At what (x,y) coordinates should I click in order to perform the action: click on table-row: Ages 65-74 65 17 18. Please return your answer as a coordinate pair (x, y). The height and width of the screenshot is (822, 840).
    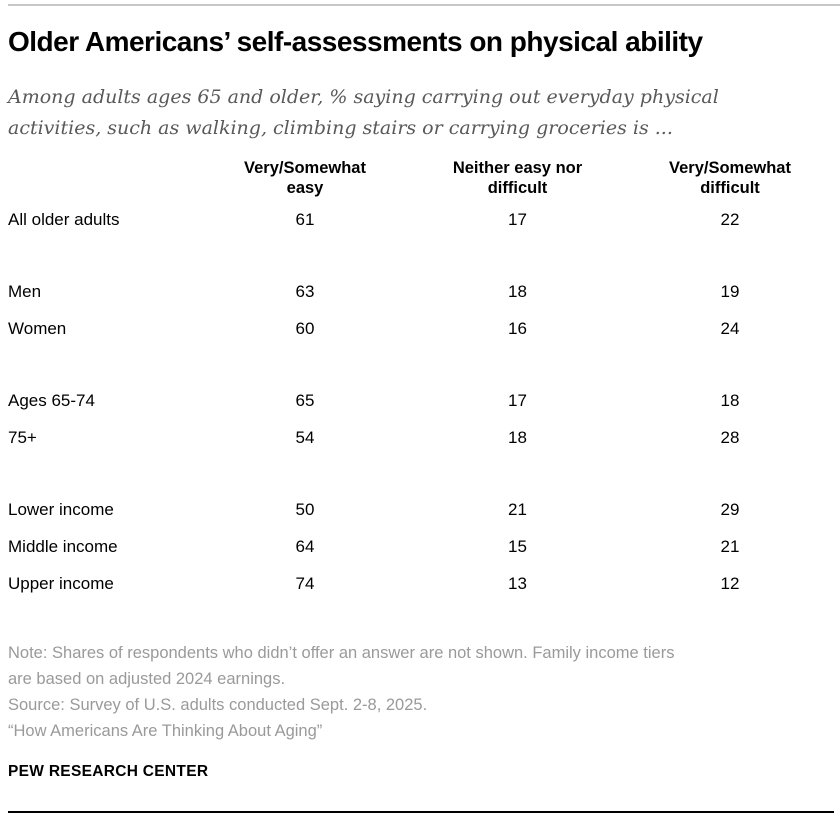
    Looking at the image, I should click on (421, 400).